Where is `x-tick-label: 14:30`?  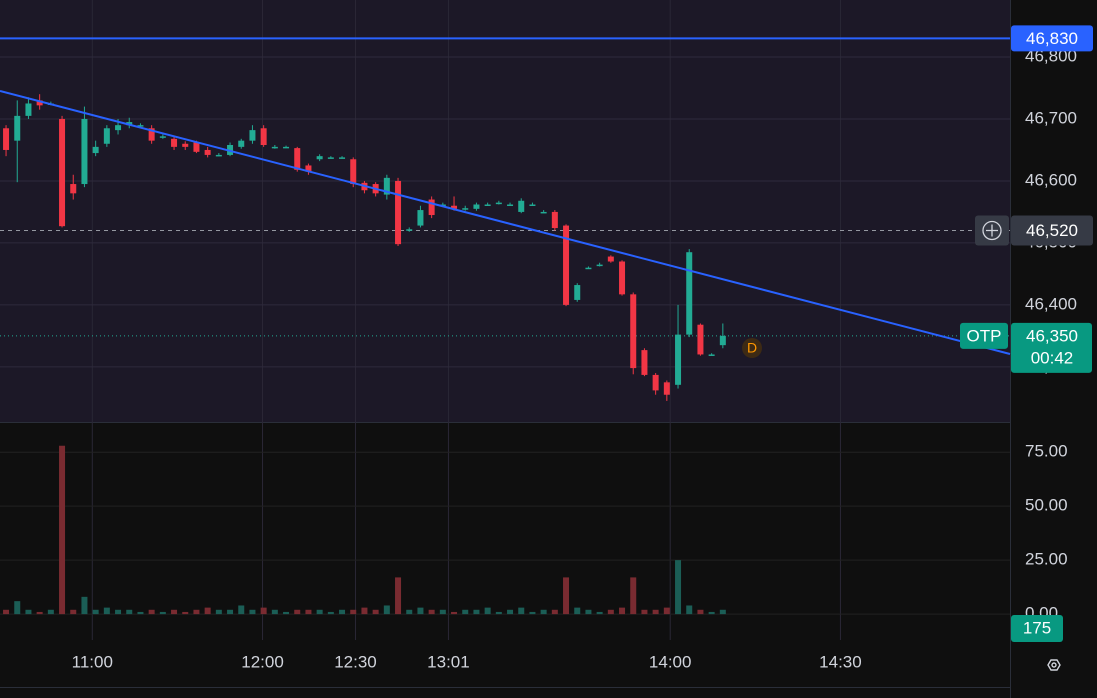
x-tick-label: 14:30 is located at coordinates (840, 661).